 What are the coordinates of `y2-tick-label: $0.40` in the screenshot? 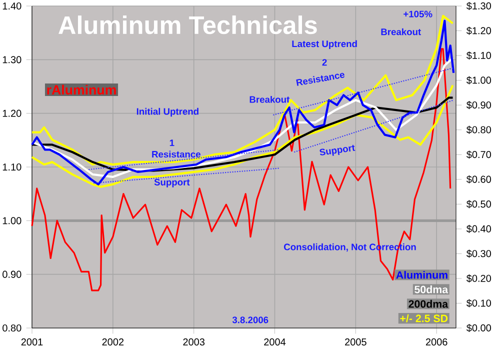 It's located at (478, 228).